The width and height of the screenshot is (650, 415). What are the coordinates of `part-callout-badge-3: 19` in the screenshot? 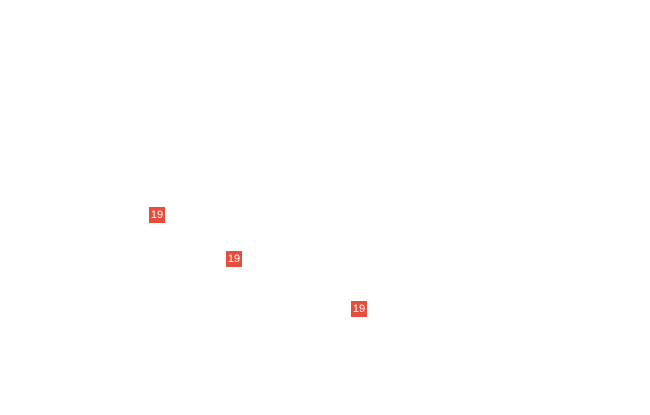 It's located at (359, 309).